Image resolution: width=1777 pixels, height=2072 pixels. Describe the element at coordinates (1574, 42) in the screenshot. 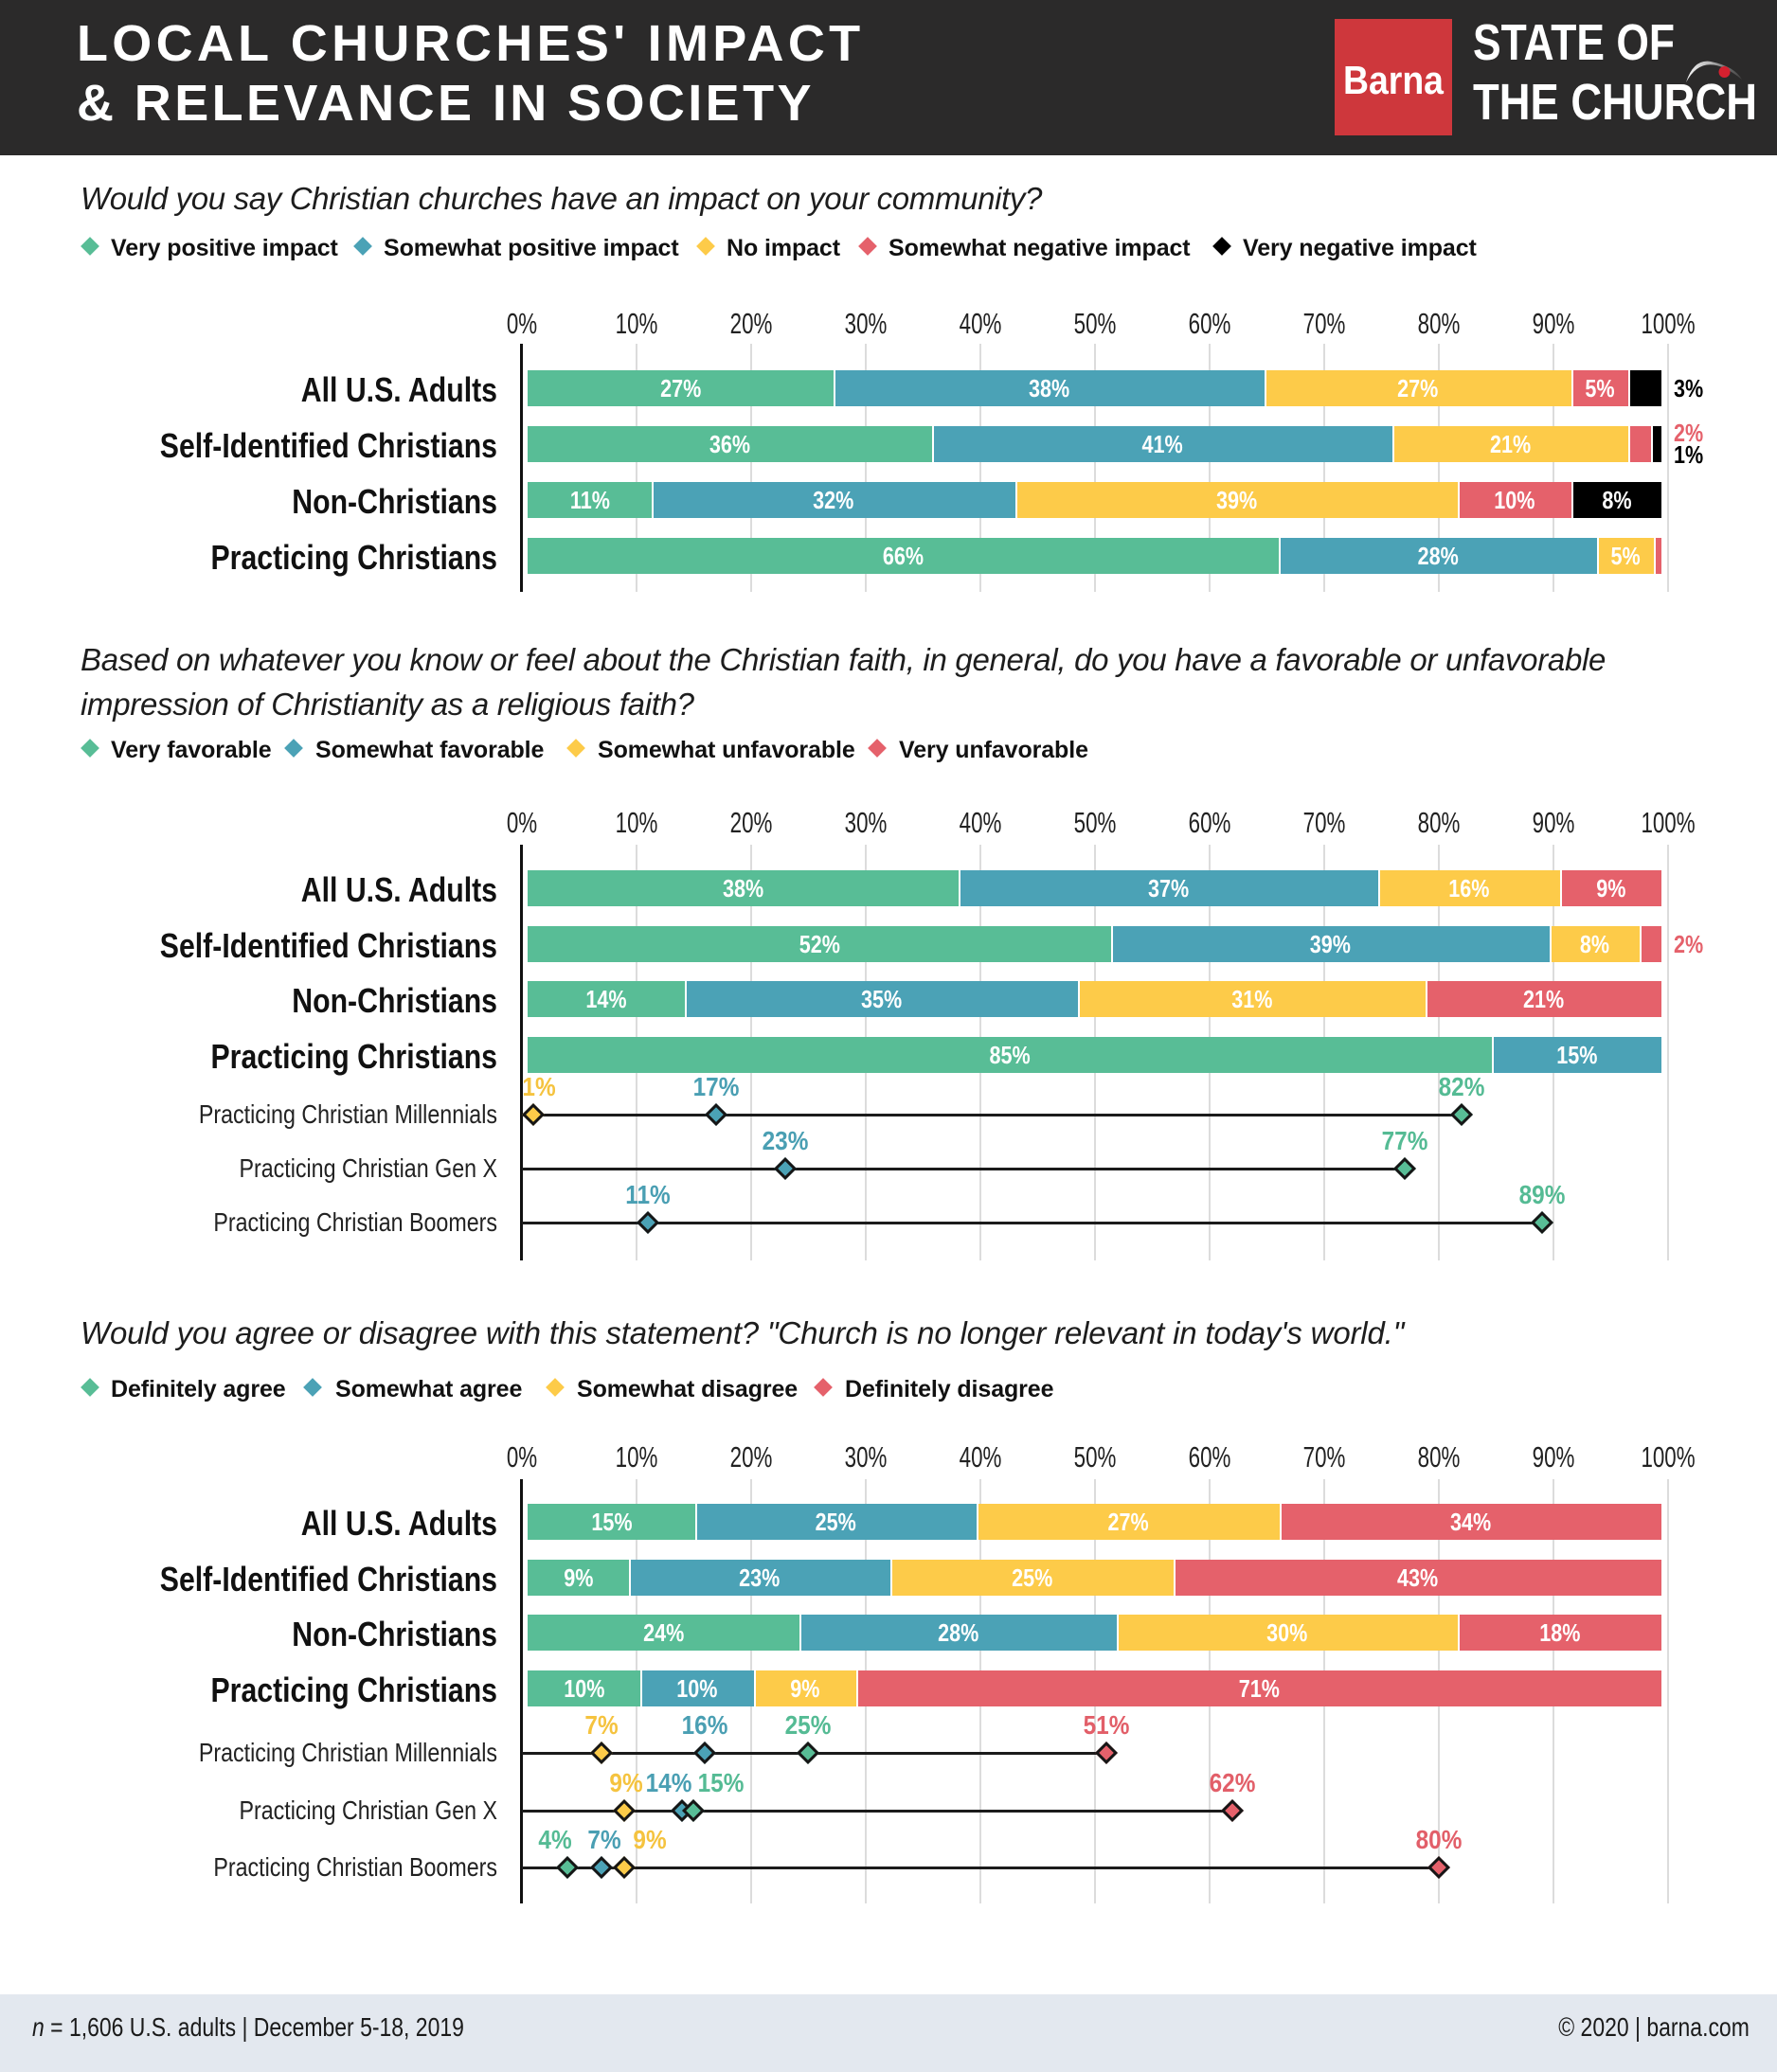

I see `svg-text: STATE OF` at that location.